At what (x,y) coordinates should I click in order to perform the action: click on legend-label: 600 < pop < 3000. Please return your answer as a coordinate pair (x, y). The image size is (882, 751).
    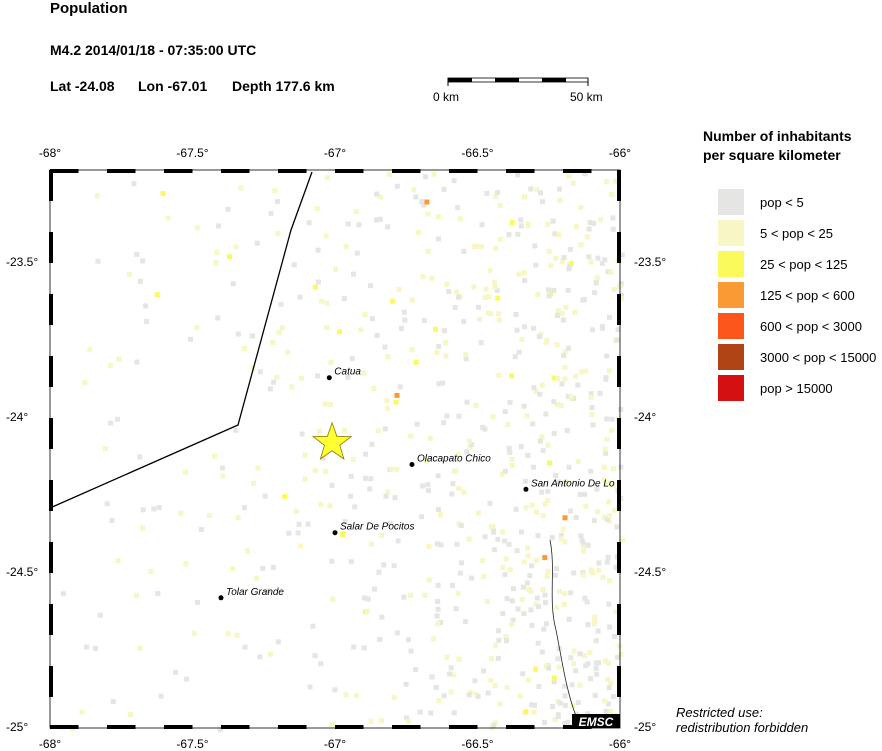
    Looking at the image, I should click on (811, 326).